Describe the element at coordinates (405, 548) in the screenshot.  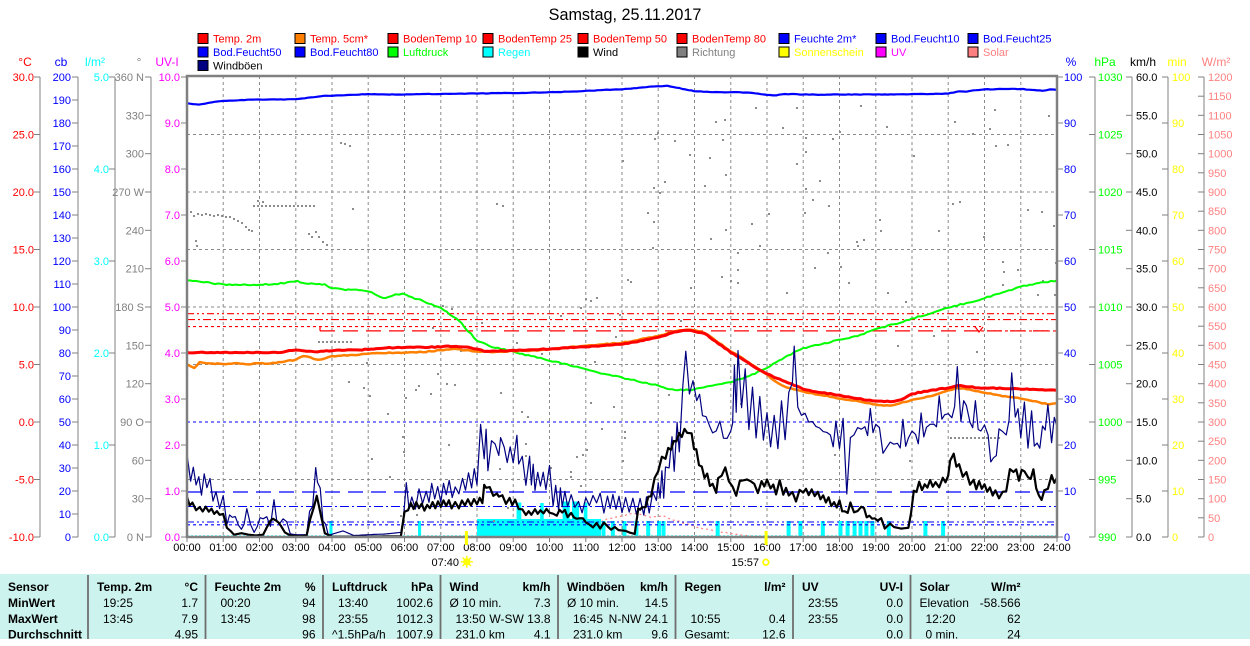
I see `svg-text: 06:00` at that location.